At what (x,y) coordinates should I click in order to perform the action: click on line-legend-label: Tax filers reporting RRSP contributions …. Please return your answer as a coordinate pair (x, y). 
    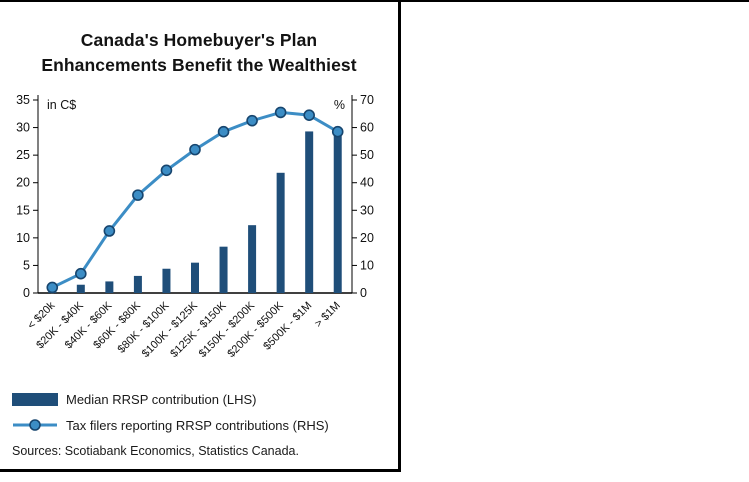
    Looking at the image, I should click on (197, 425).